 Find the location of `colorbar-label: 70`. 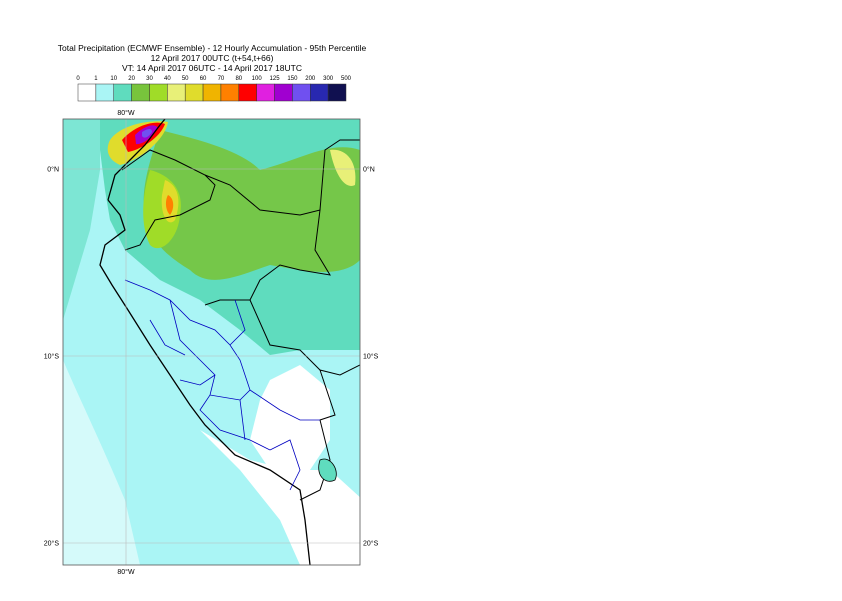

colorbar-label: 70 is located at coordinates (221, 79).